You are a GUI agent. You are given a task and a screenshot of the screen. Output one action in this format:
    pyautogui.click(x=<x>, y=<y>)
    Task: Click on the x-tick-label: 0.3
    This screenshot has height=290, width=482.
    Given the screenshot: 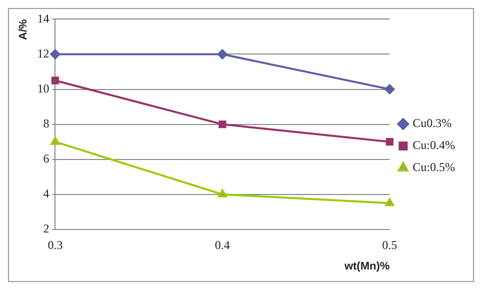 What is the action you would take?
    pyautogui.click(x=55, y=245)
    